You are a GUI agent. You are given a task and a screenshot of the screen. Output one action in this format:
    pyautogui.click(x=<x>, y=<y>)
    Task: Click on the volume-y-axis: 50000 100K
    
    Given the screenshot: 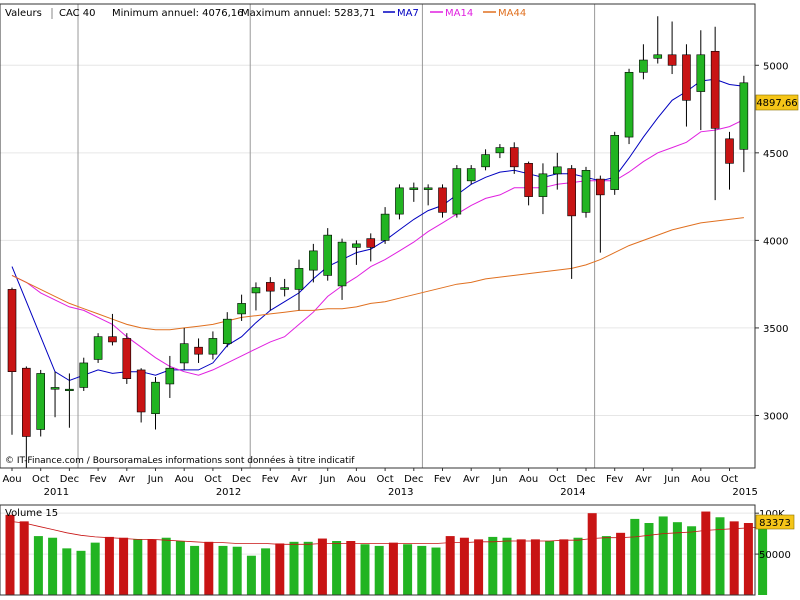 What is the action you would take?
    pyautogui.click(x=773, y=535)
    